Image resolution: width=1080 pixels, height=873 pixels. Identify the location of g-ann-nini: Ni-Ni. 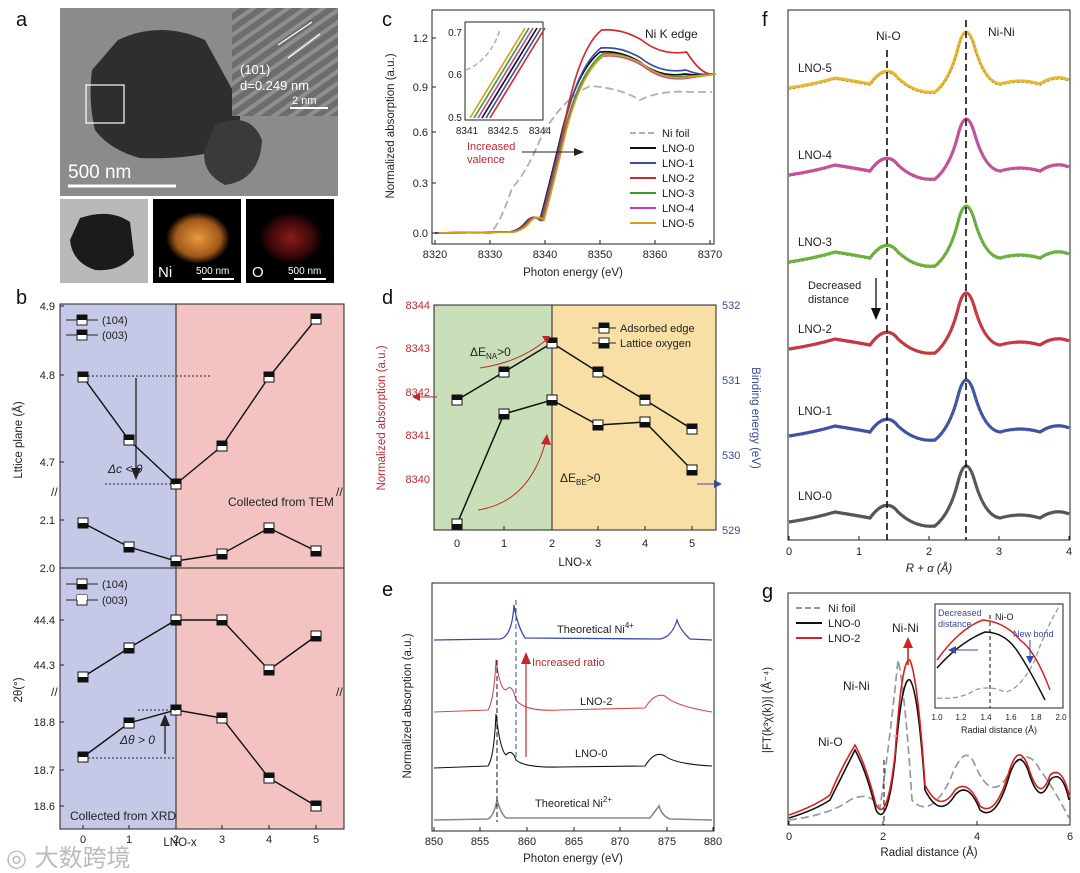
(905, 628).